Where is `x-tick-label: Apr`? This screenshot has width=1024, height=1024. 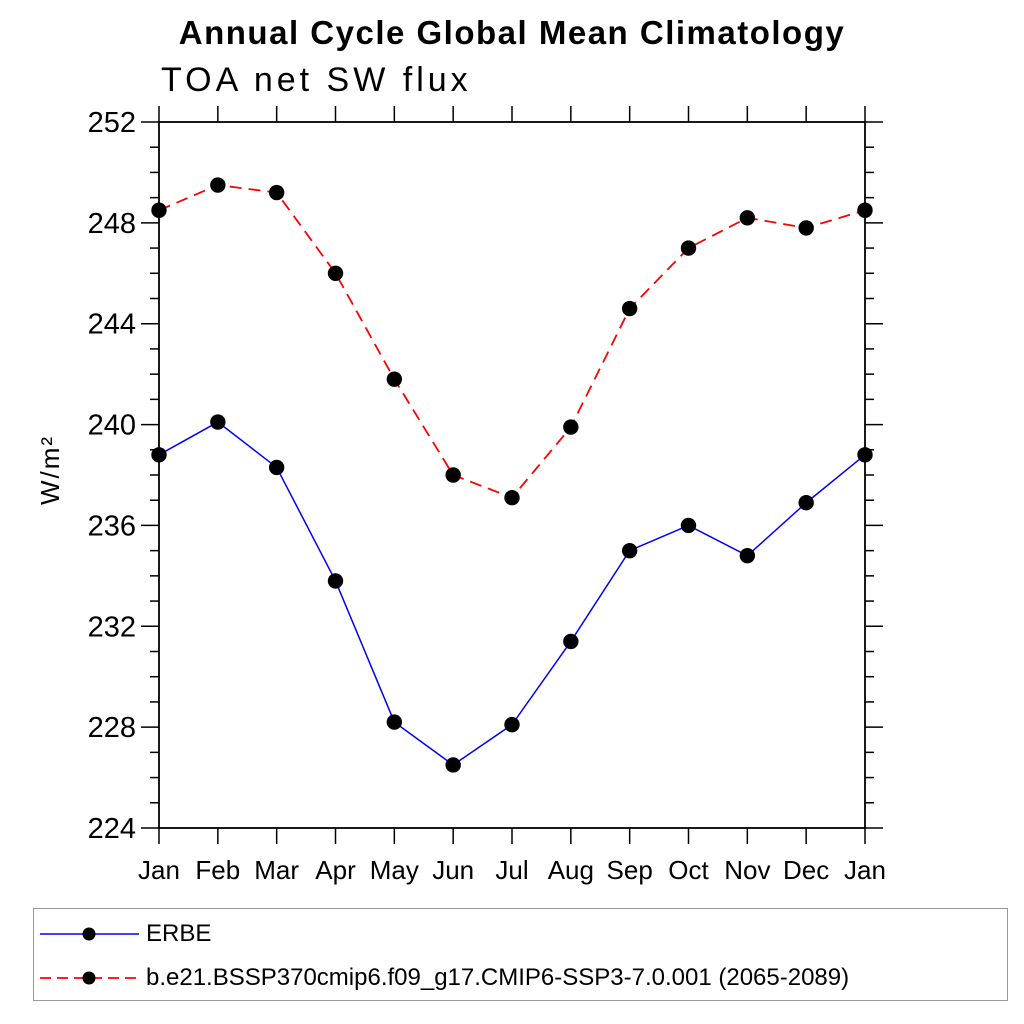
x-tick-label: Apr is located at coordinates (335, 870).